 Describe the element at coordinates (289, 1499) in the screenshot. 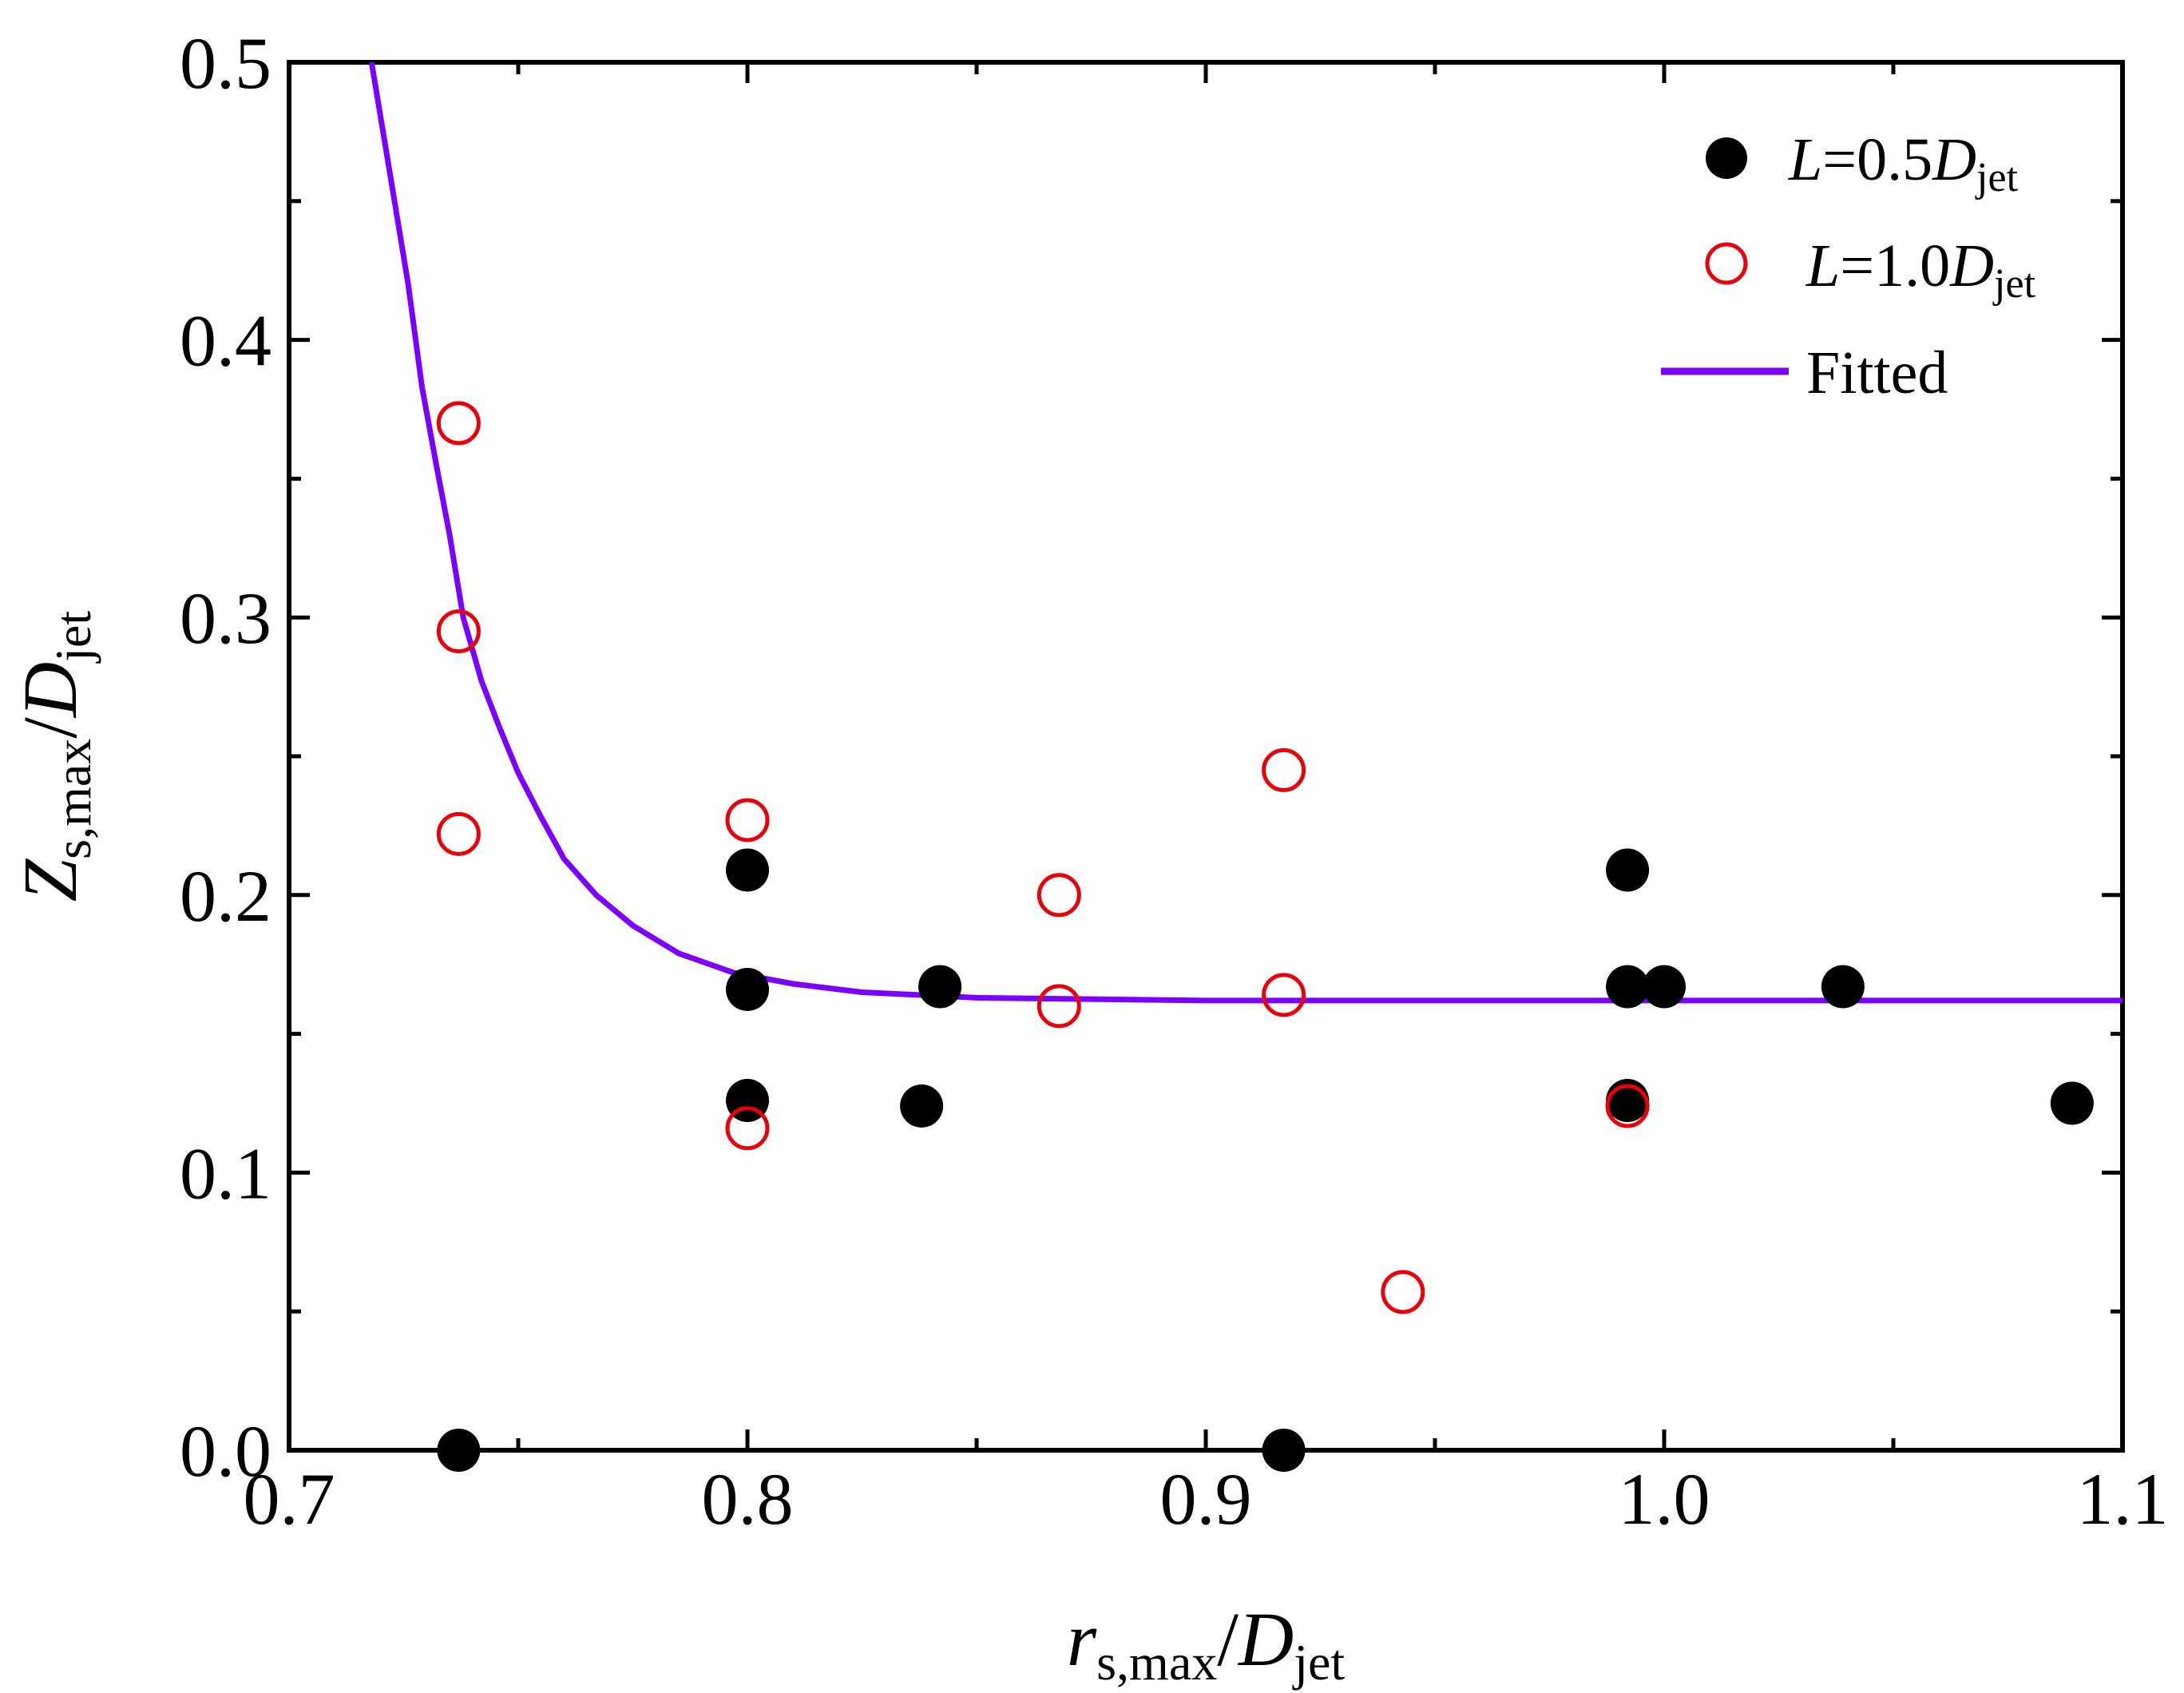

I see `x-tick-label: 0.7` at that location.